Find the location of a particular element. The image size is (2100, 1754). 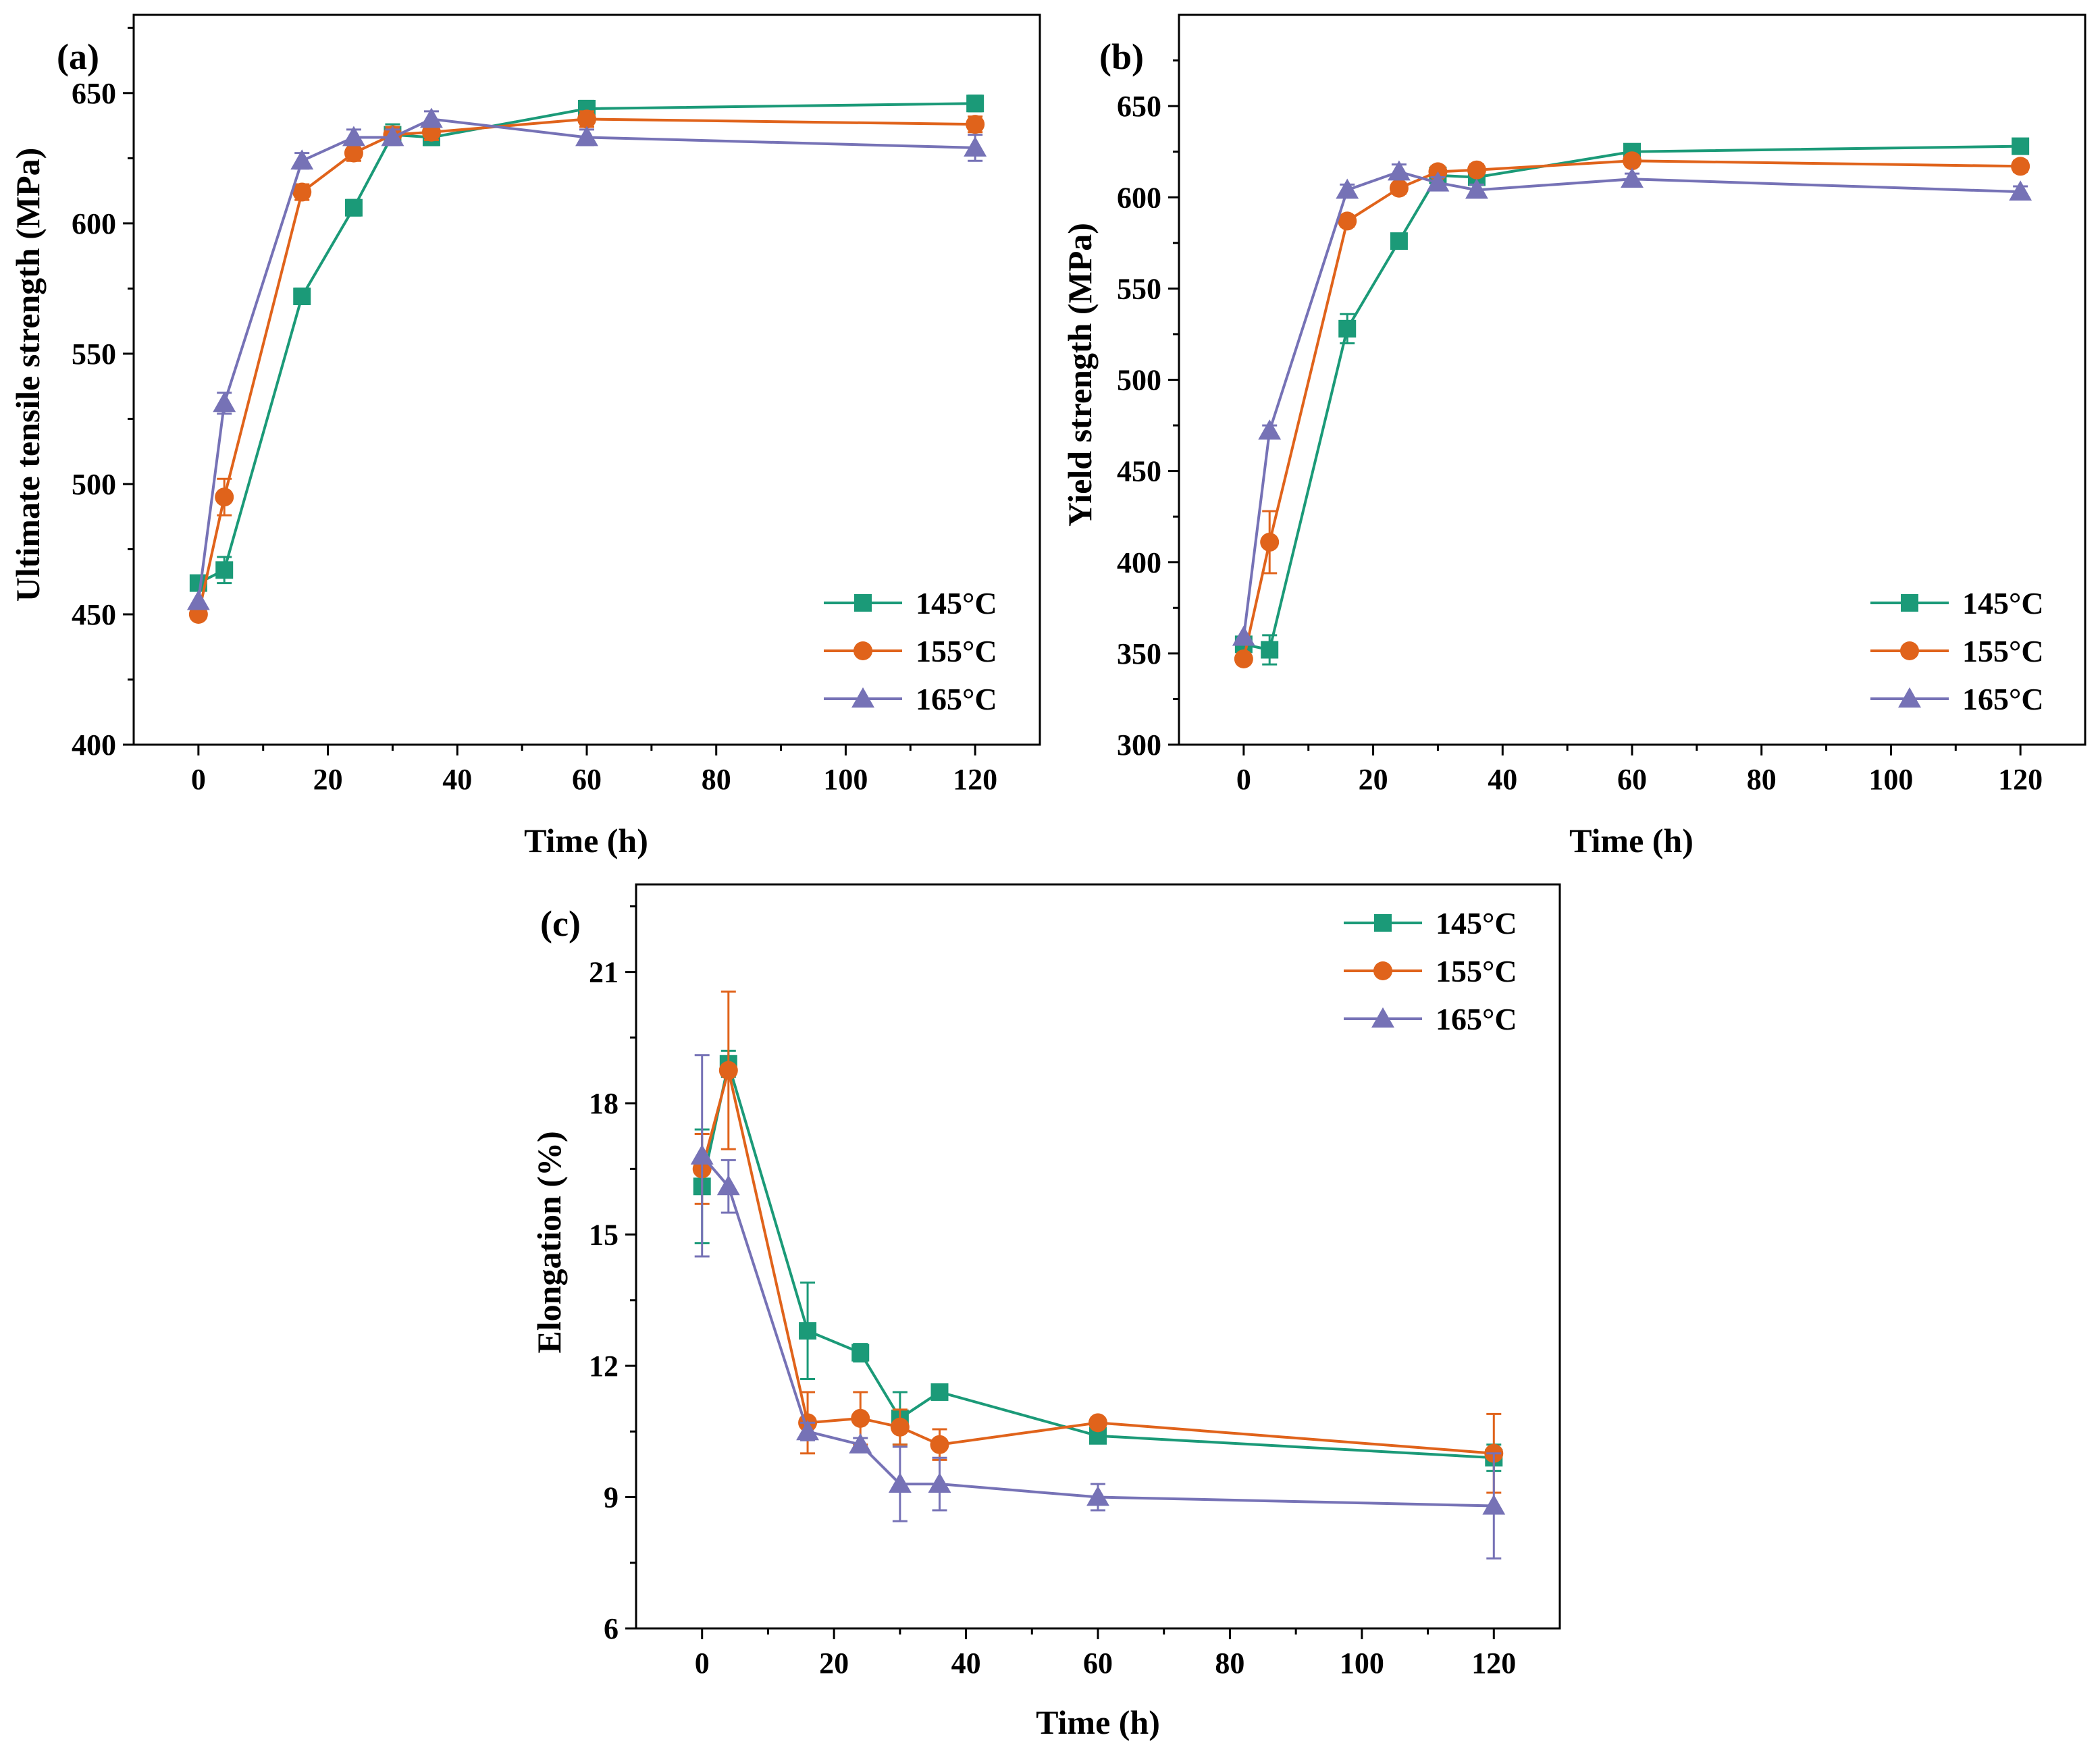

legend-marker-b is located at coordinates (1909, 650).